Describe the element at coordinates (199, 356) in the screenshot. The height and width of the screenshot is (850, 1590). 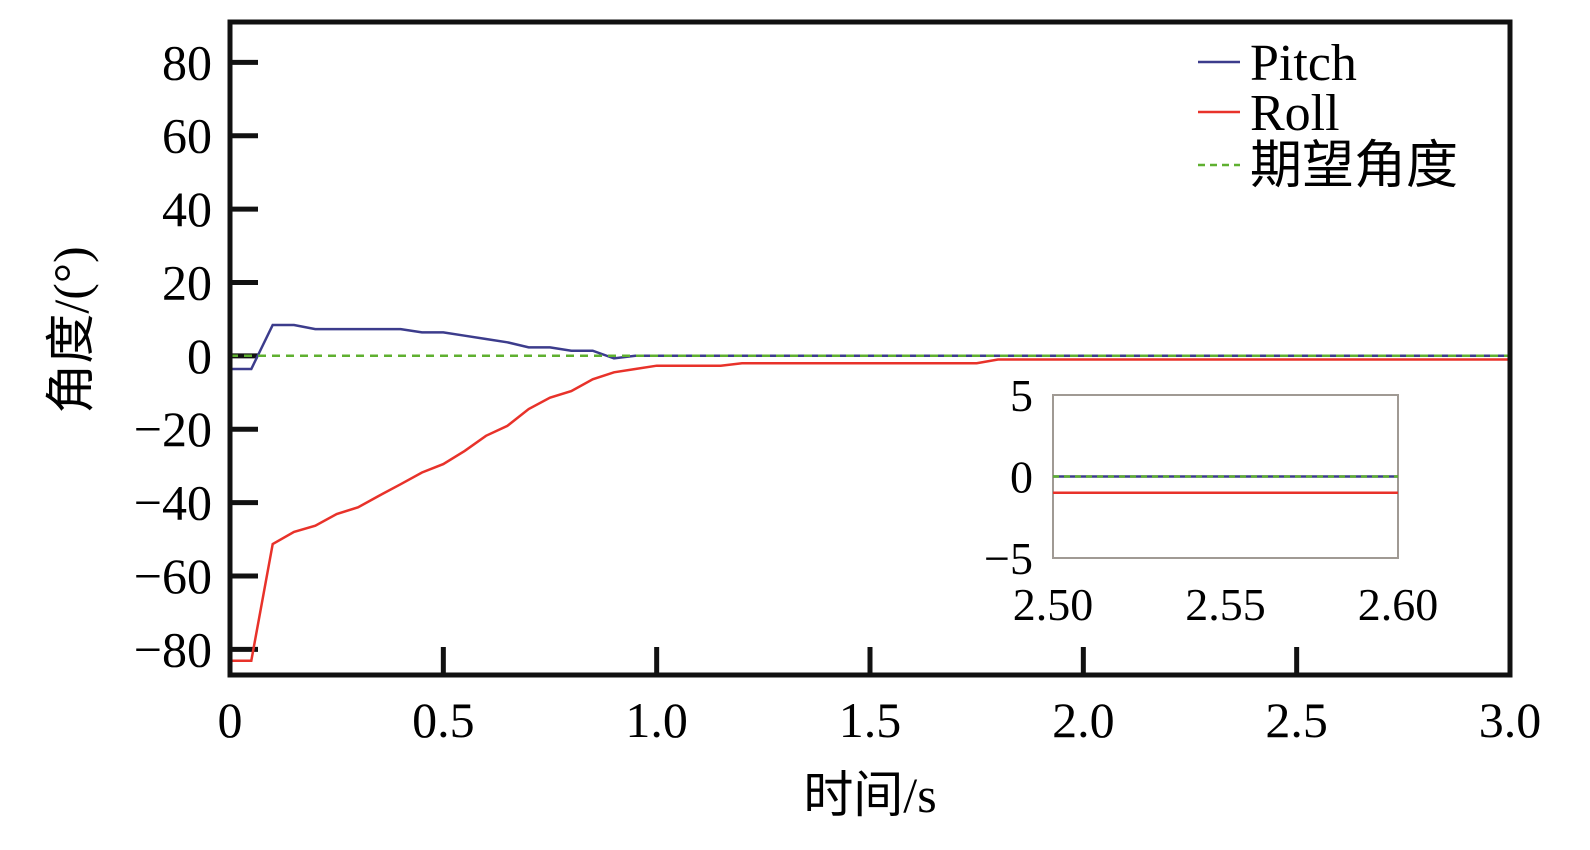
I see `y-tick-label: 0` at that location.